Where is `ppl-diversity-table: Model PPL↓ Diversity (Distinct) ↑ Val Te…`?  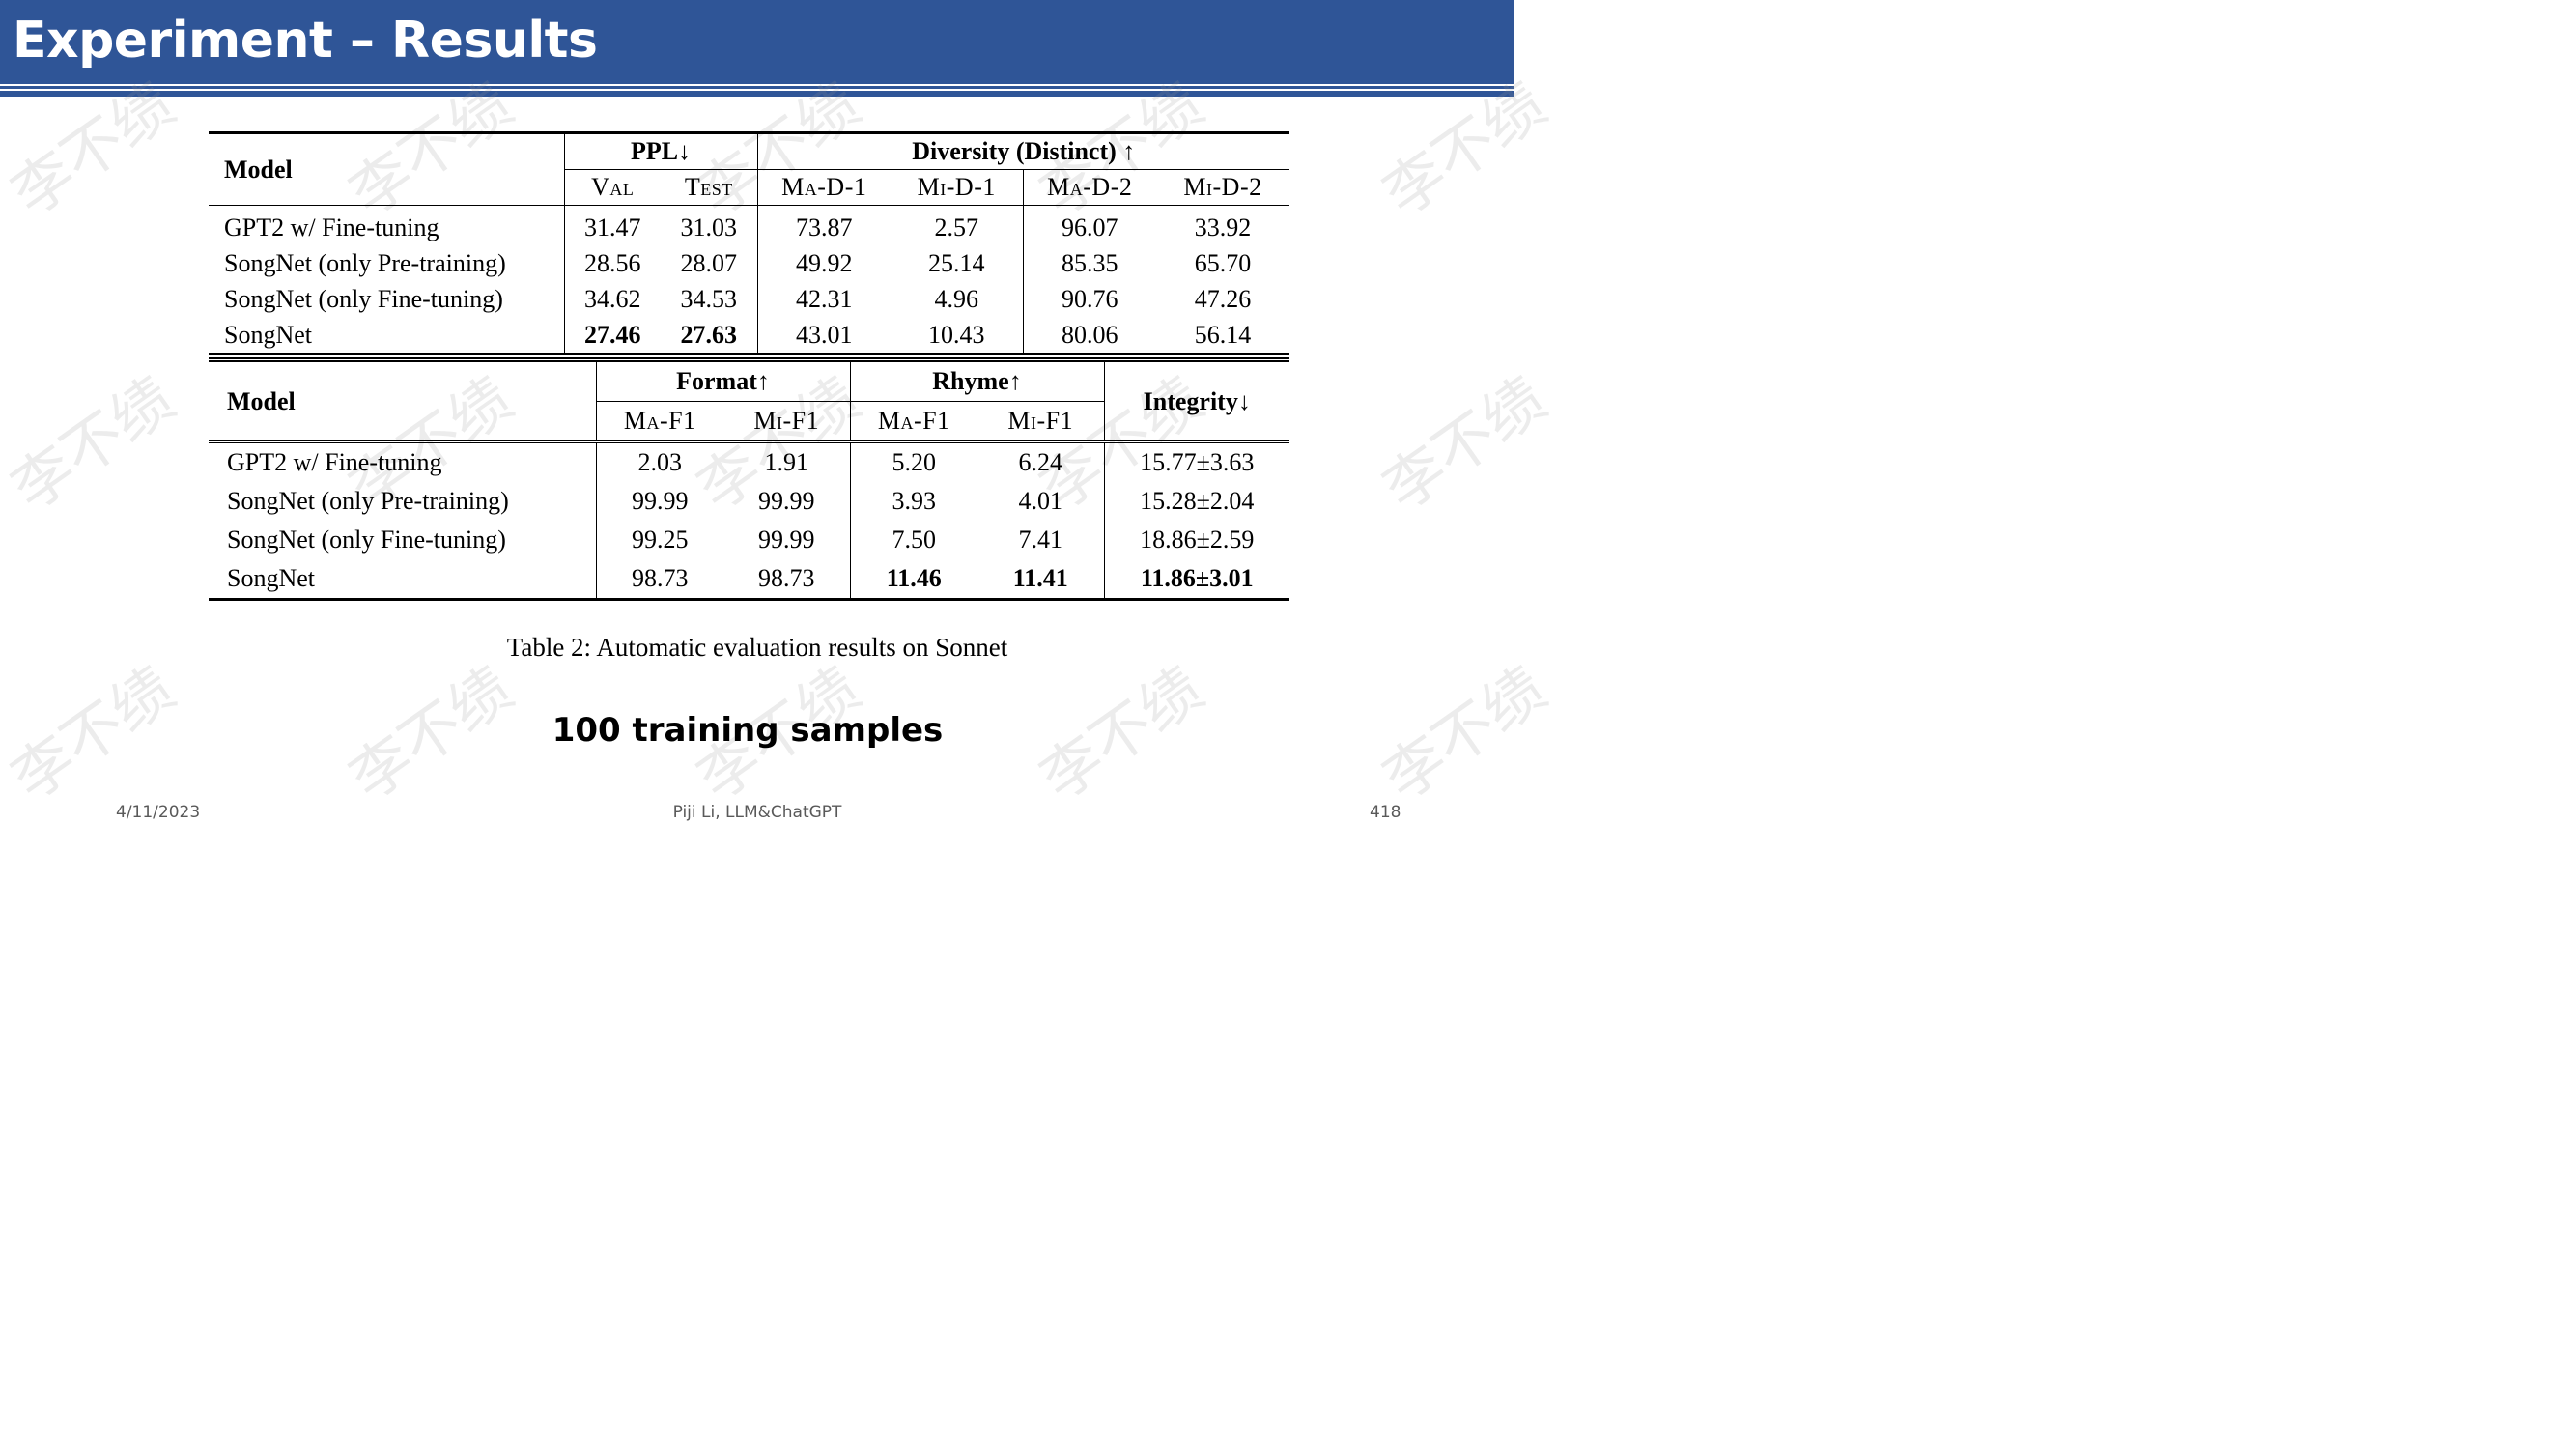 ppl-diversity-table: Model PPL↓ Diversity (Distinct) ↑ Val Te… is located at coordinates (749, 243).